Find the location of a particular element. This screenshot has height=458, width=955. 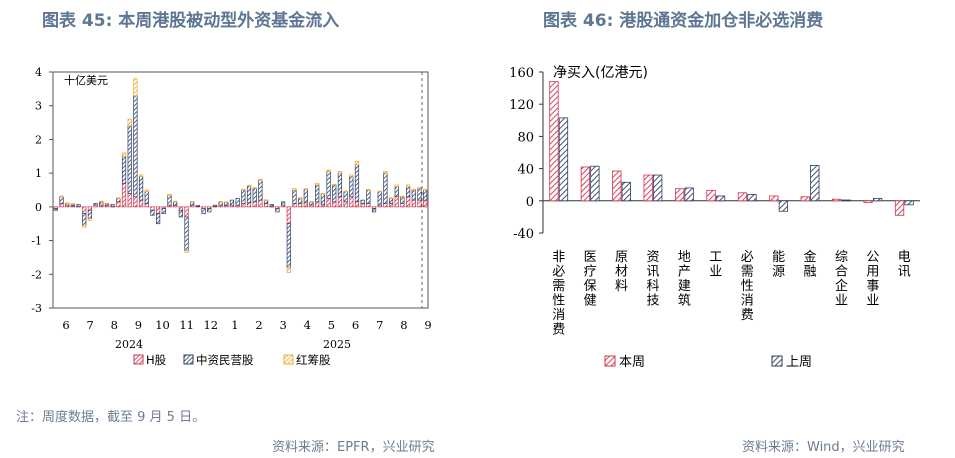

left-y-tick-label: -3 is located at coordinates (36, 308).